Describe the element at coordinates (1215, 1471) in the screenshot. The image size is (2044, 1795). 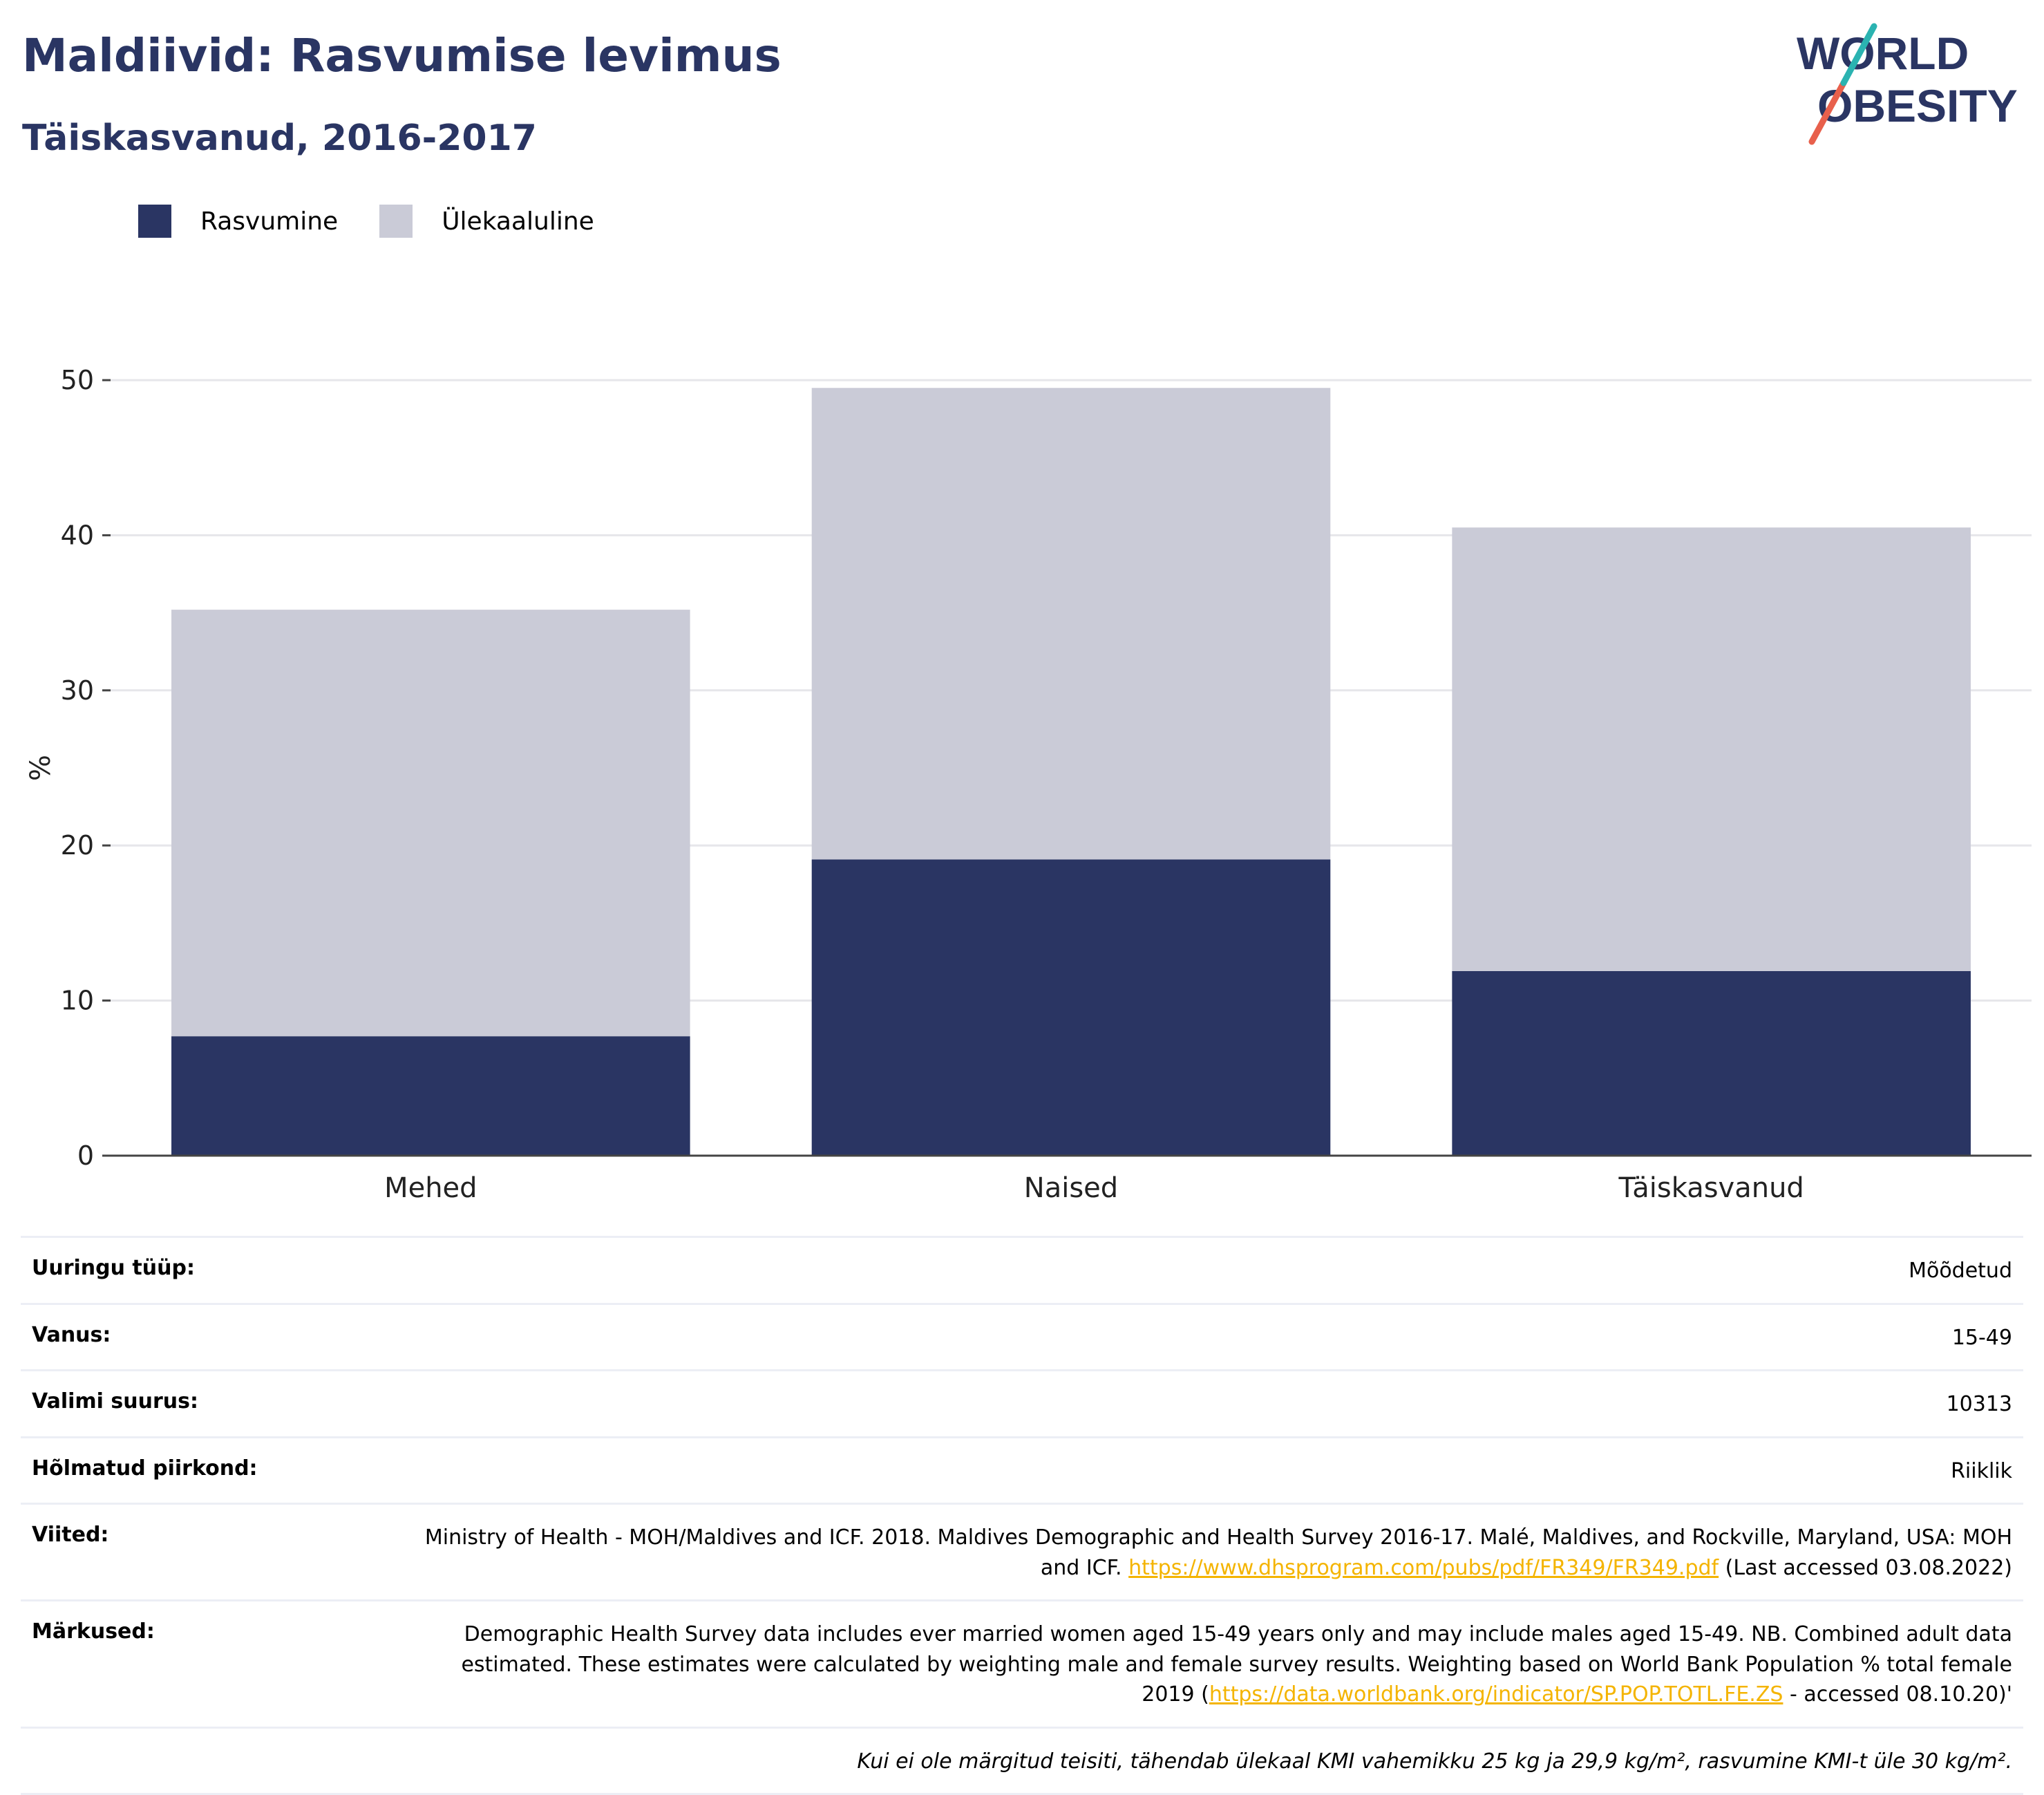
I see `info-value: Riiklik` at that location.